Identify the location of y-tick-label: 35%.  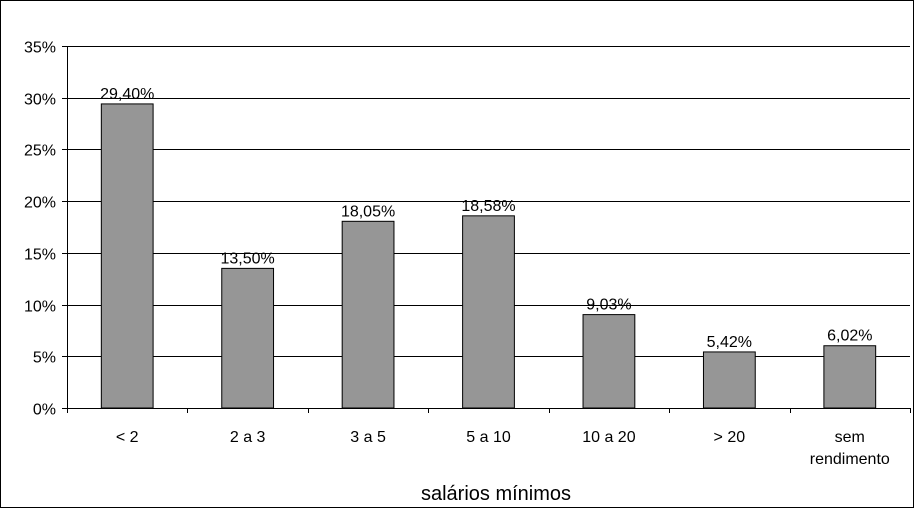
(40, 48).